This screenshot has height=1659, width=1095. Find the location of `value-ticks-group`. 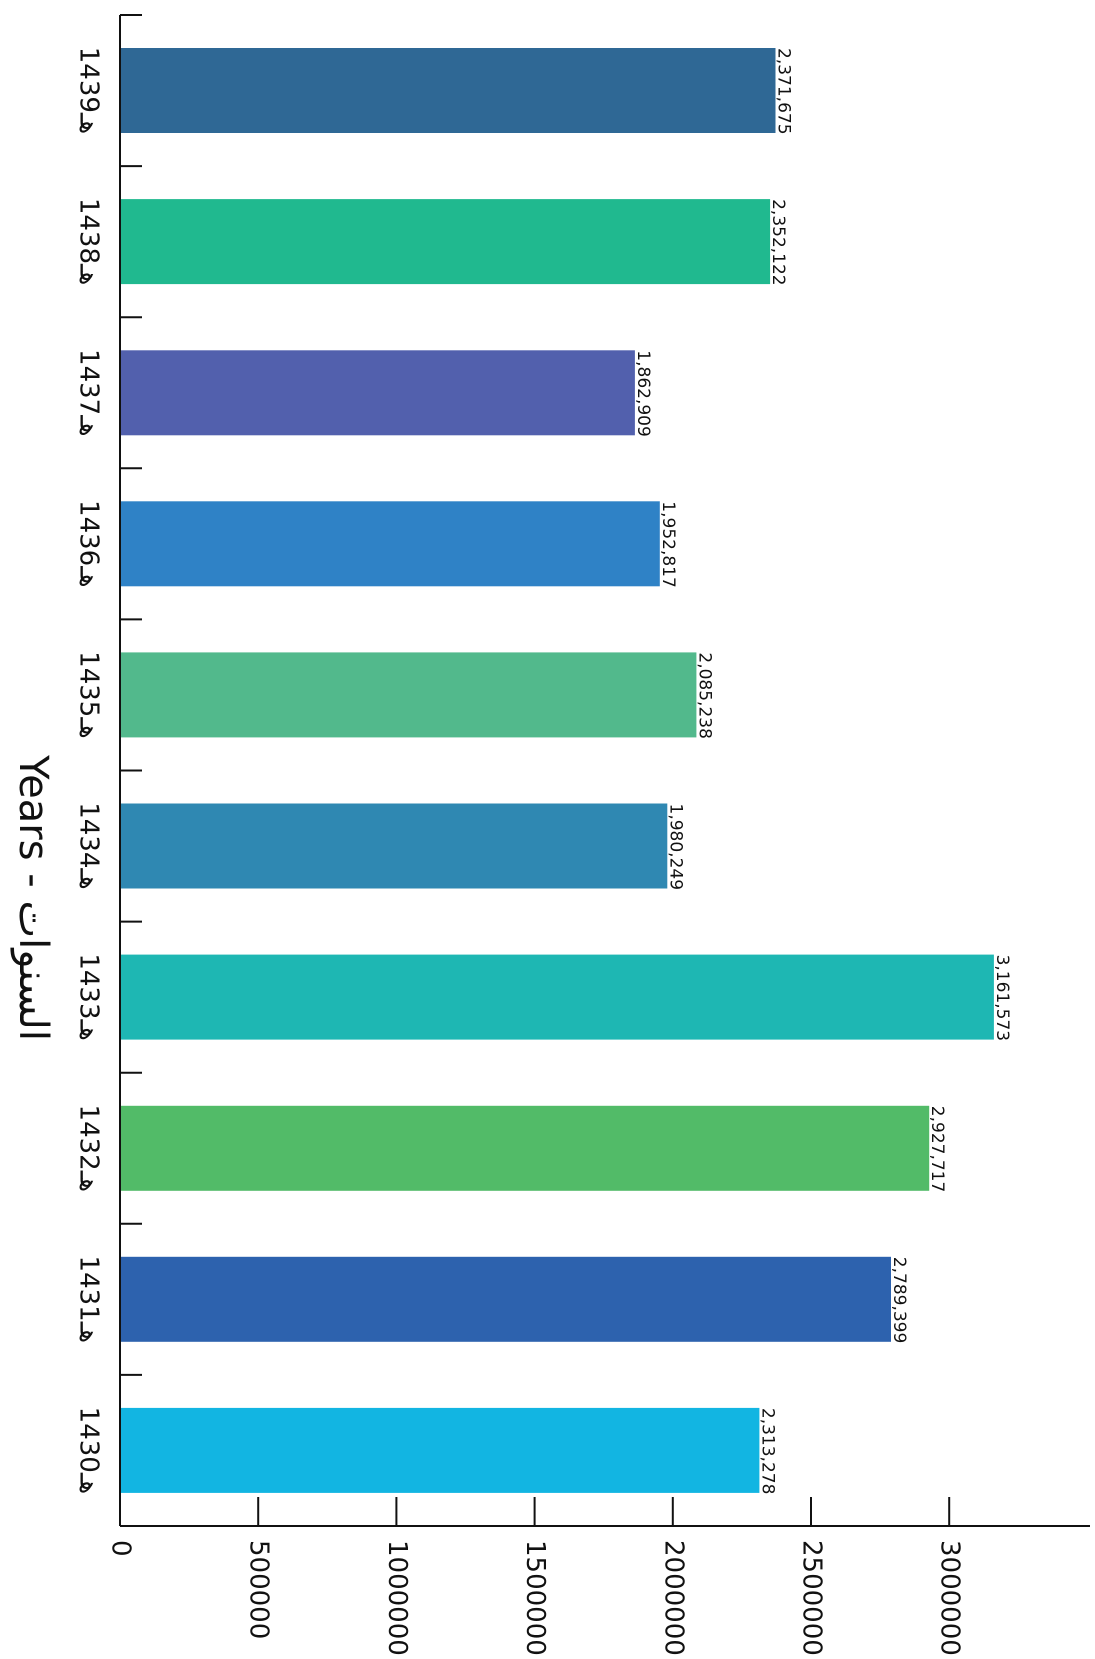

value-ticks-group is located at coordinates (604, 1511).